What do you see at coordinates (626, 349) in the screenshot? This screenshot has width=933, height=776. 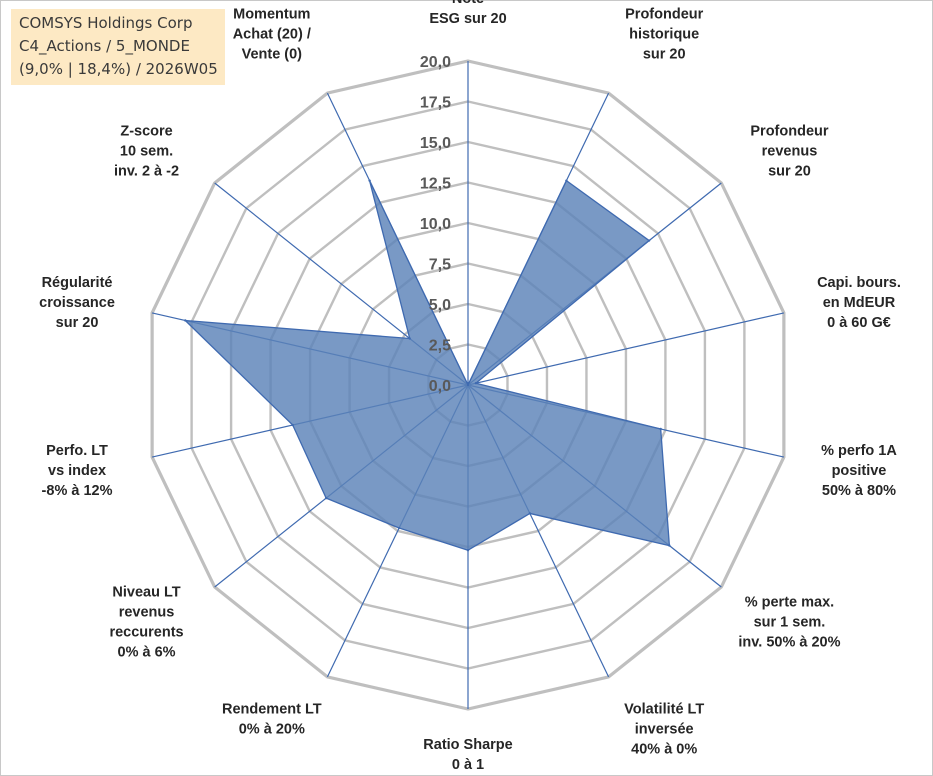 I see `axis-spoke` at bounding box center [626, 349].